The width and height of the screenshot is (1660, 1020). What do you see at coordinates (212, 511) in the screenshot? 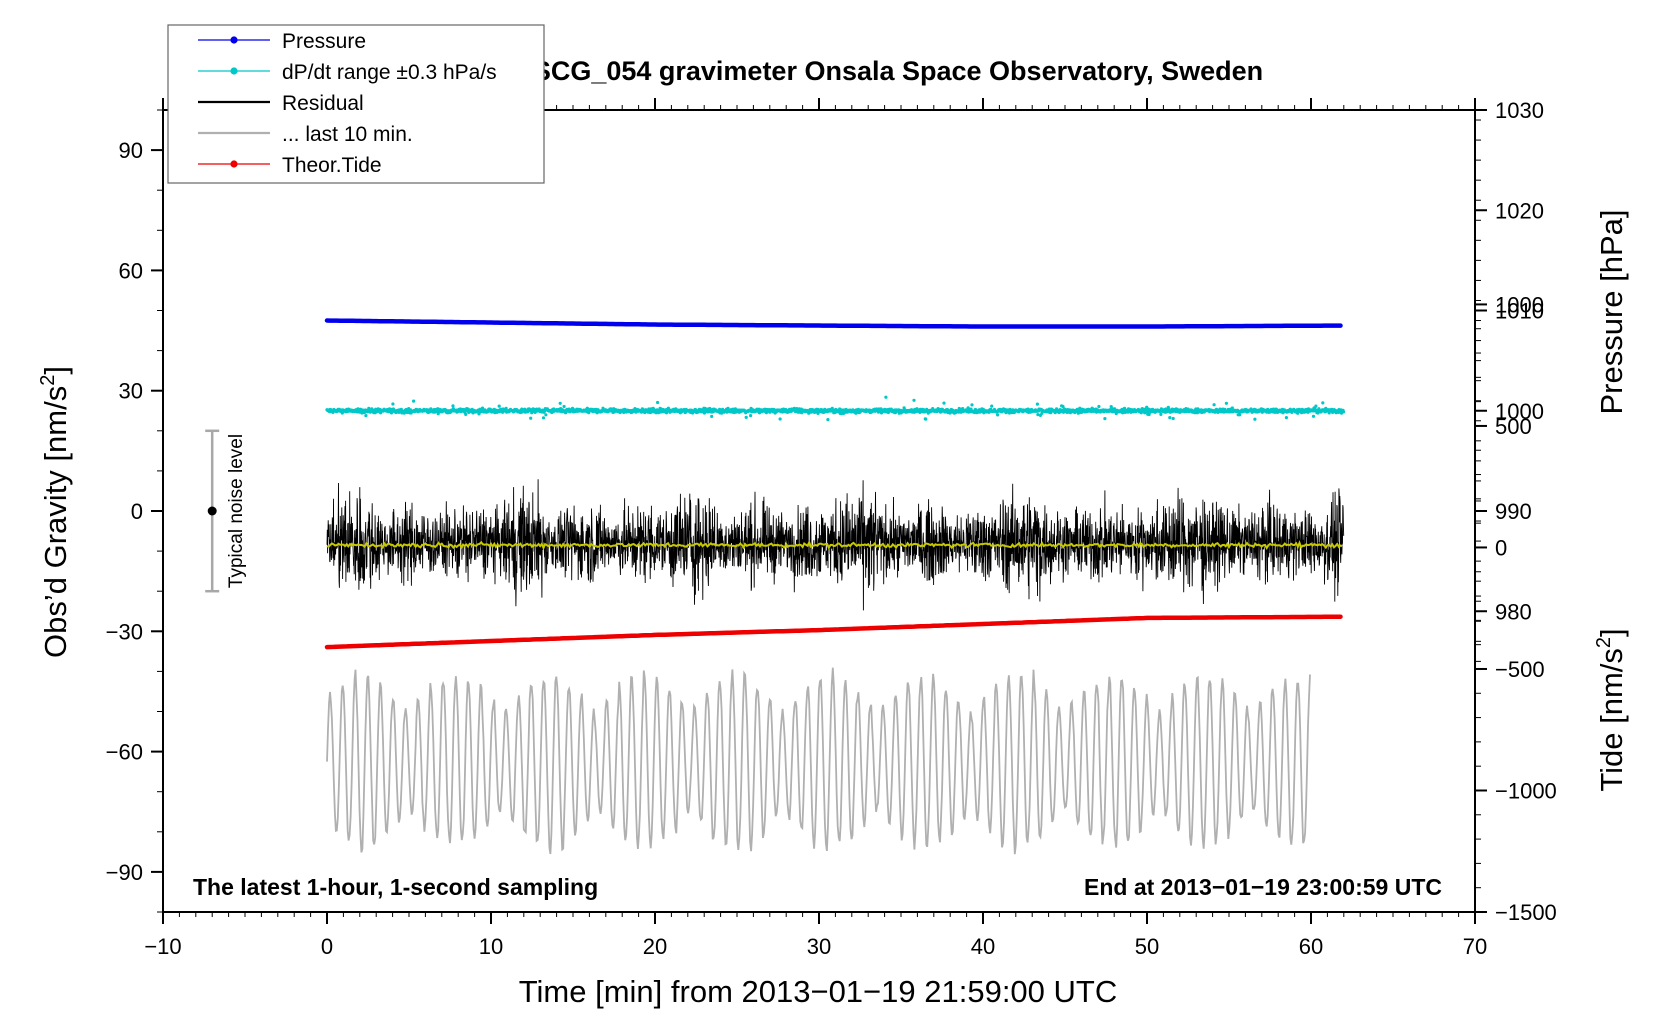
I see `noise-center-dot` at bounding box center [212, 511].